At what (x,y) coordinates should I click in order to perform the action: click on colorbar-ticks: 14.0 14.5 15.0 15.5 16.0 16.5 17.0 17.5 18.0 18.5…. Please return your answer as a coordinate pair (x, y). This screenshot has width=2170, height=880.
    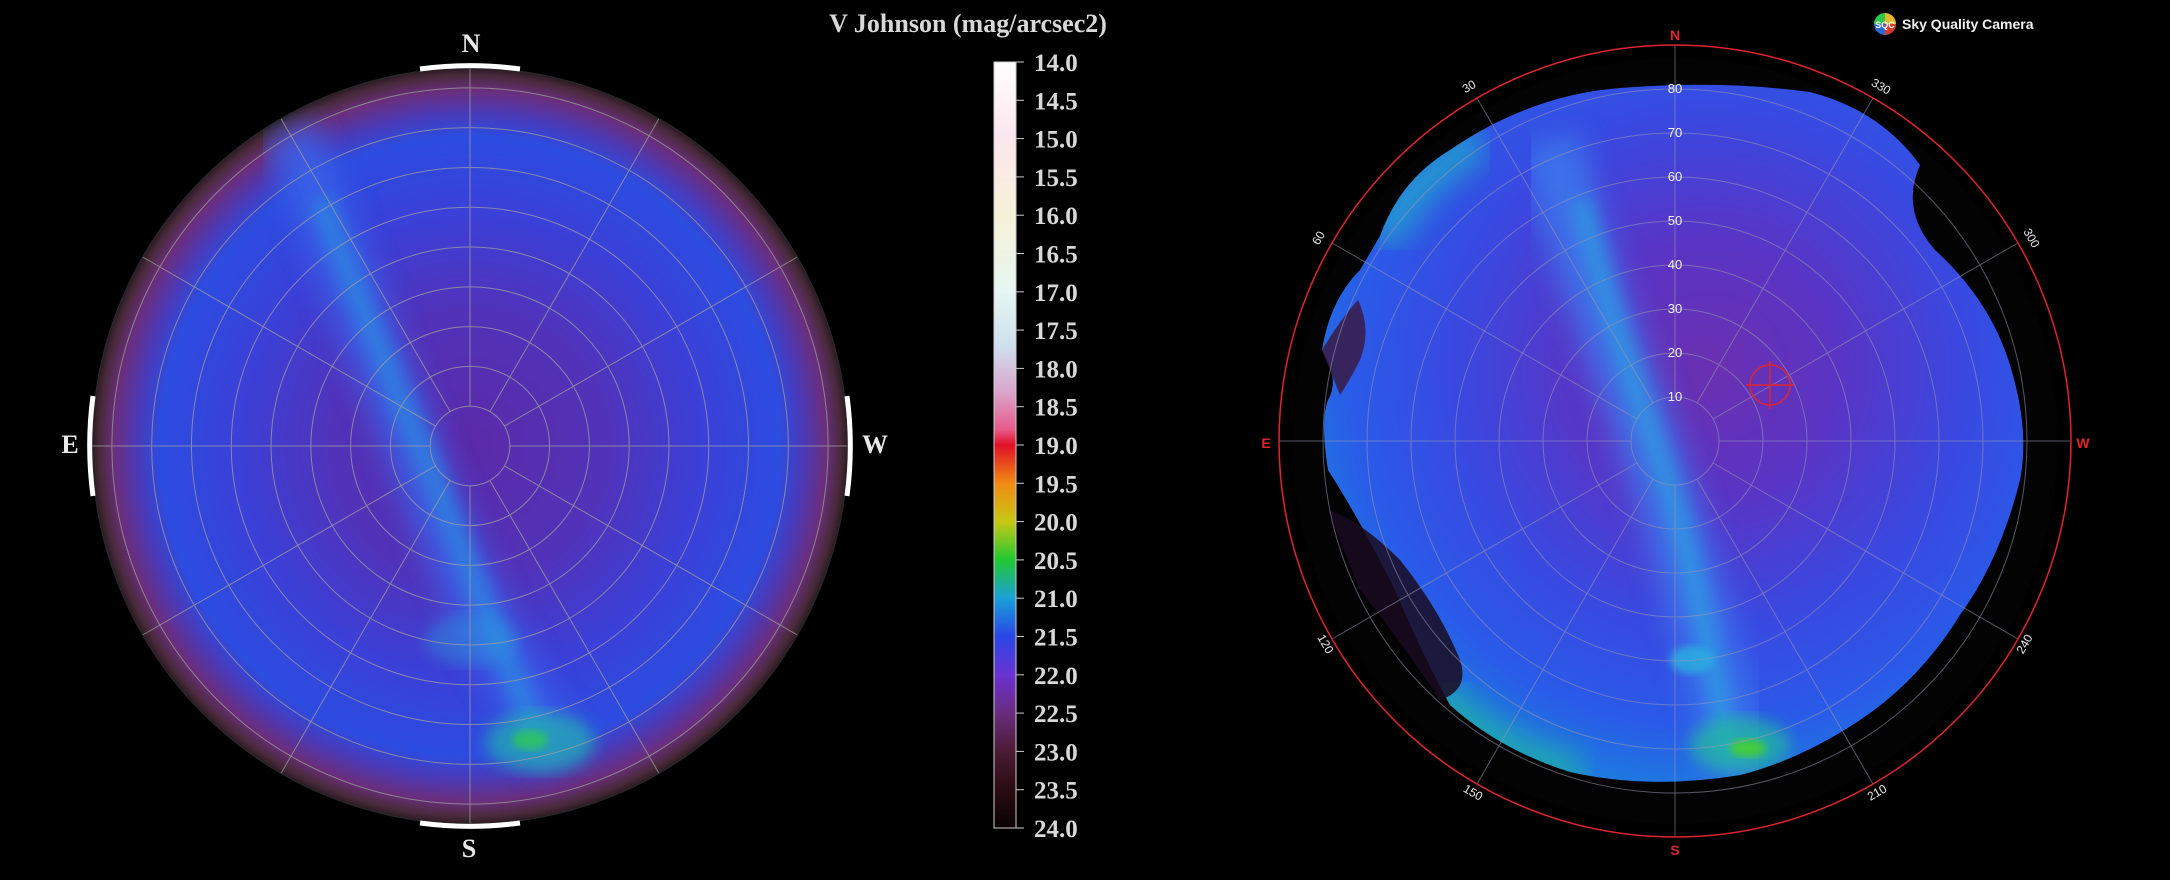
    Looking at the image, I should click on (1047, 446).